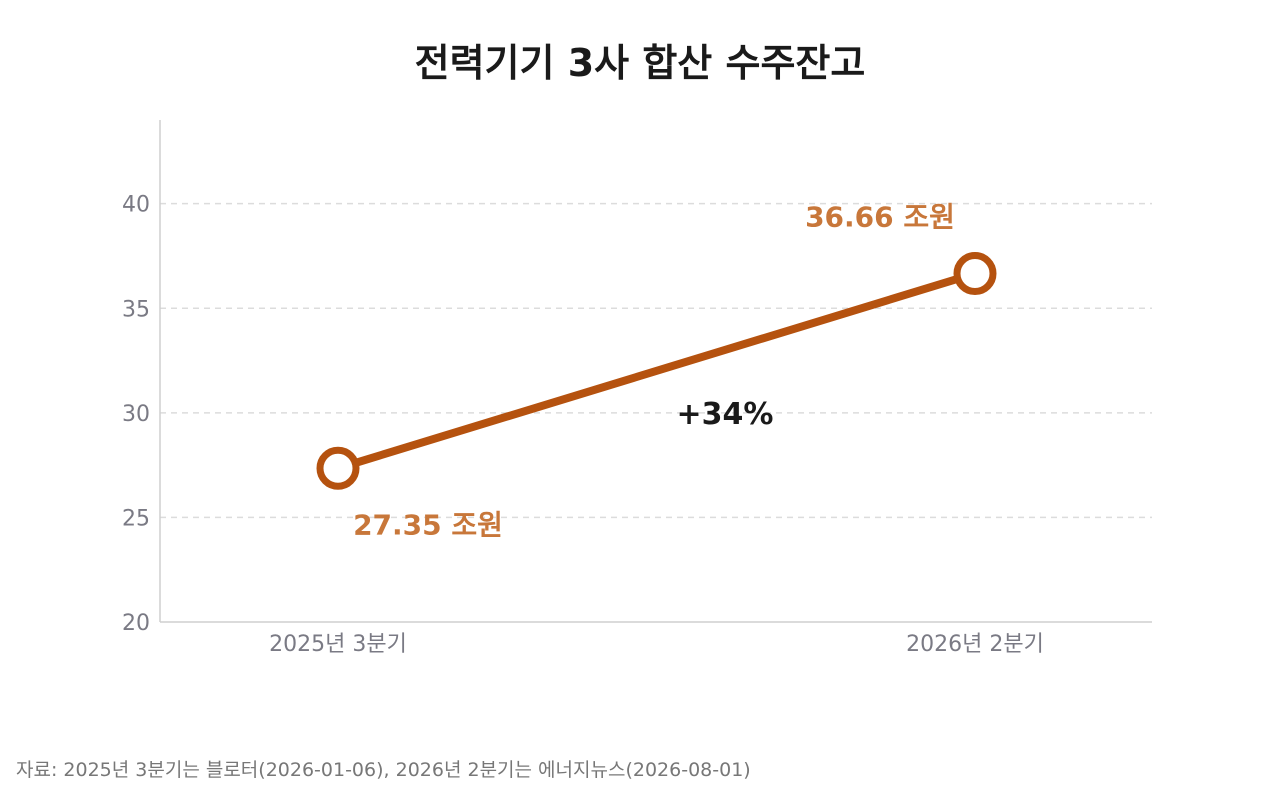 The height and width of the screenshot is (800, 1280). What do you see at coordinates (428, 524) in the screenshot?
I see `data-label: 27.35 조원` at bounding box center [428, 524].